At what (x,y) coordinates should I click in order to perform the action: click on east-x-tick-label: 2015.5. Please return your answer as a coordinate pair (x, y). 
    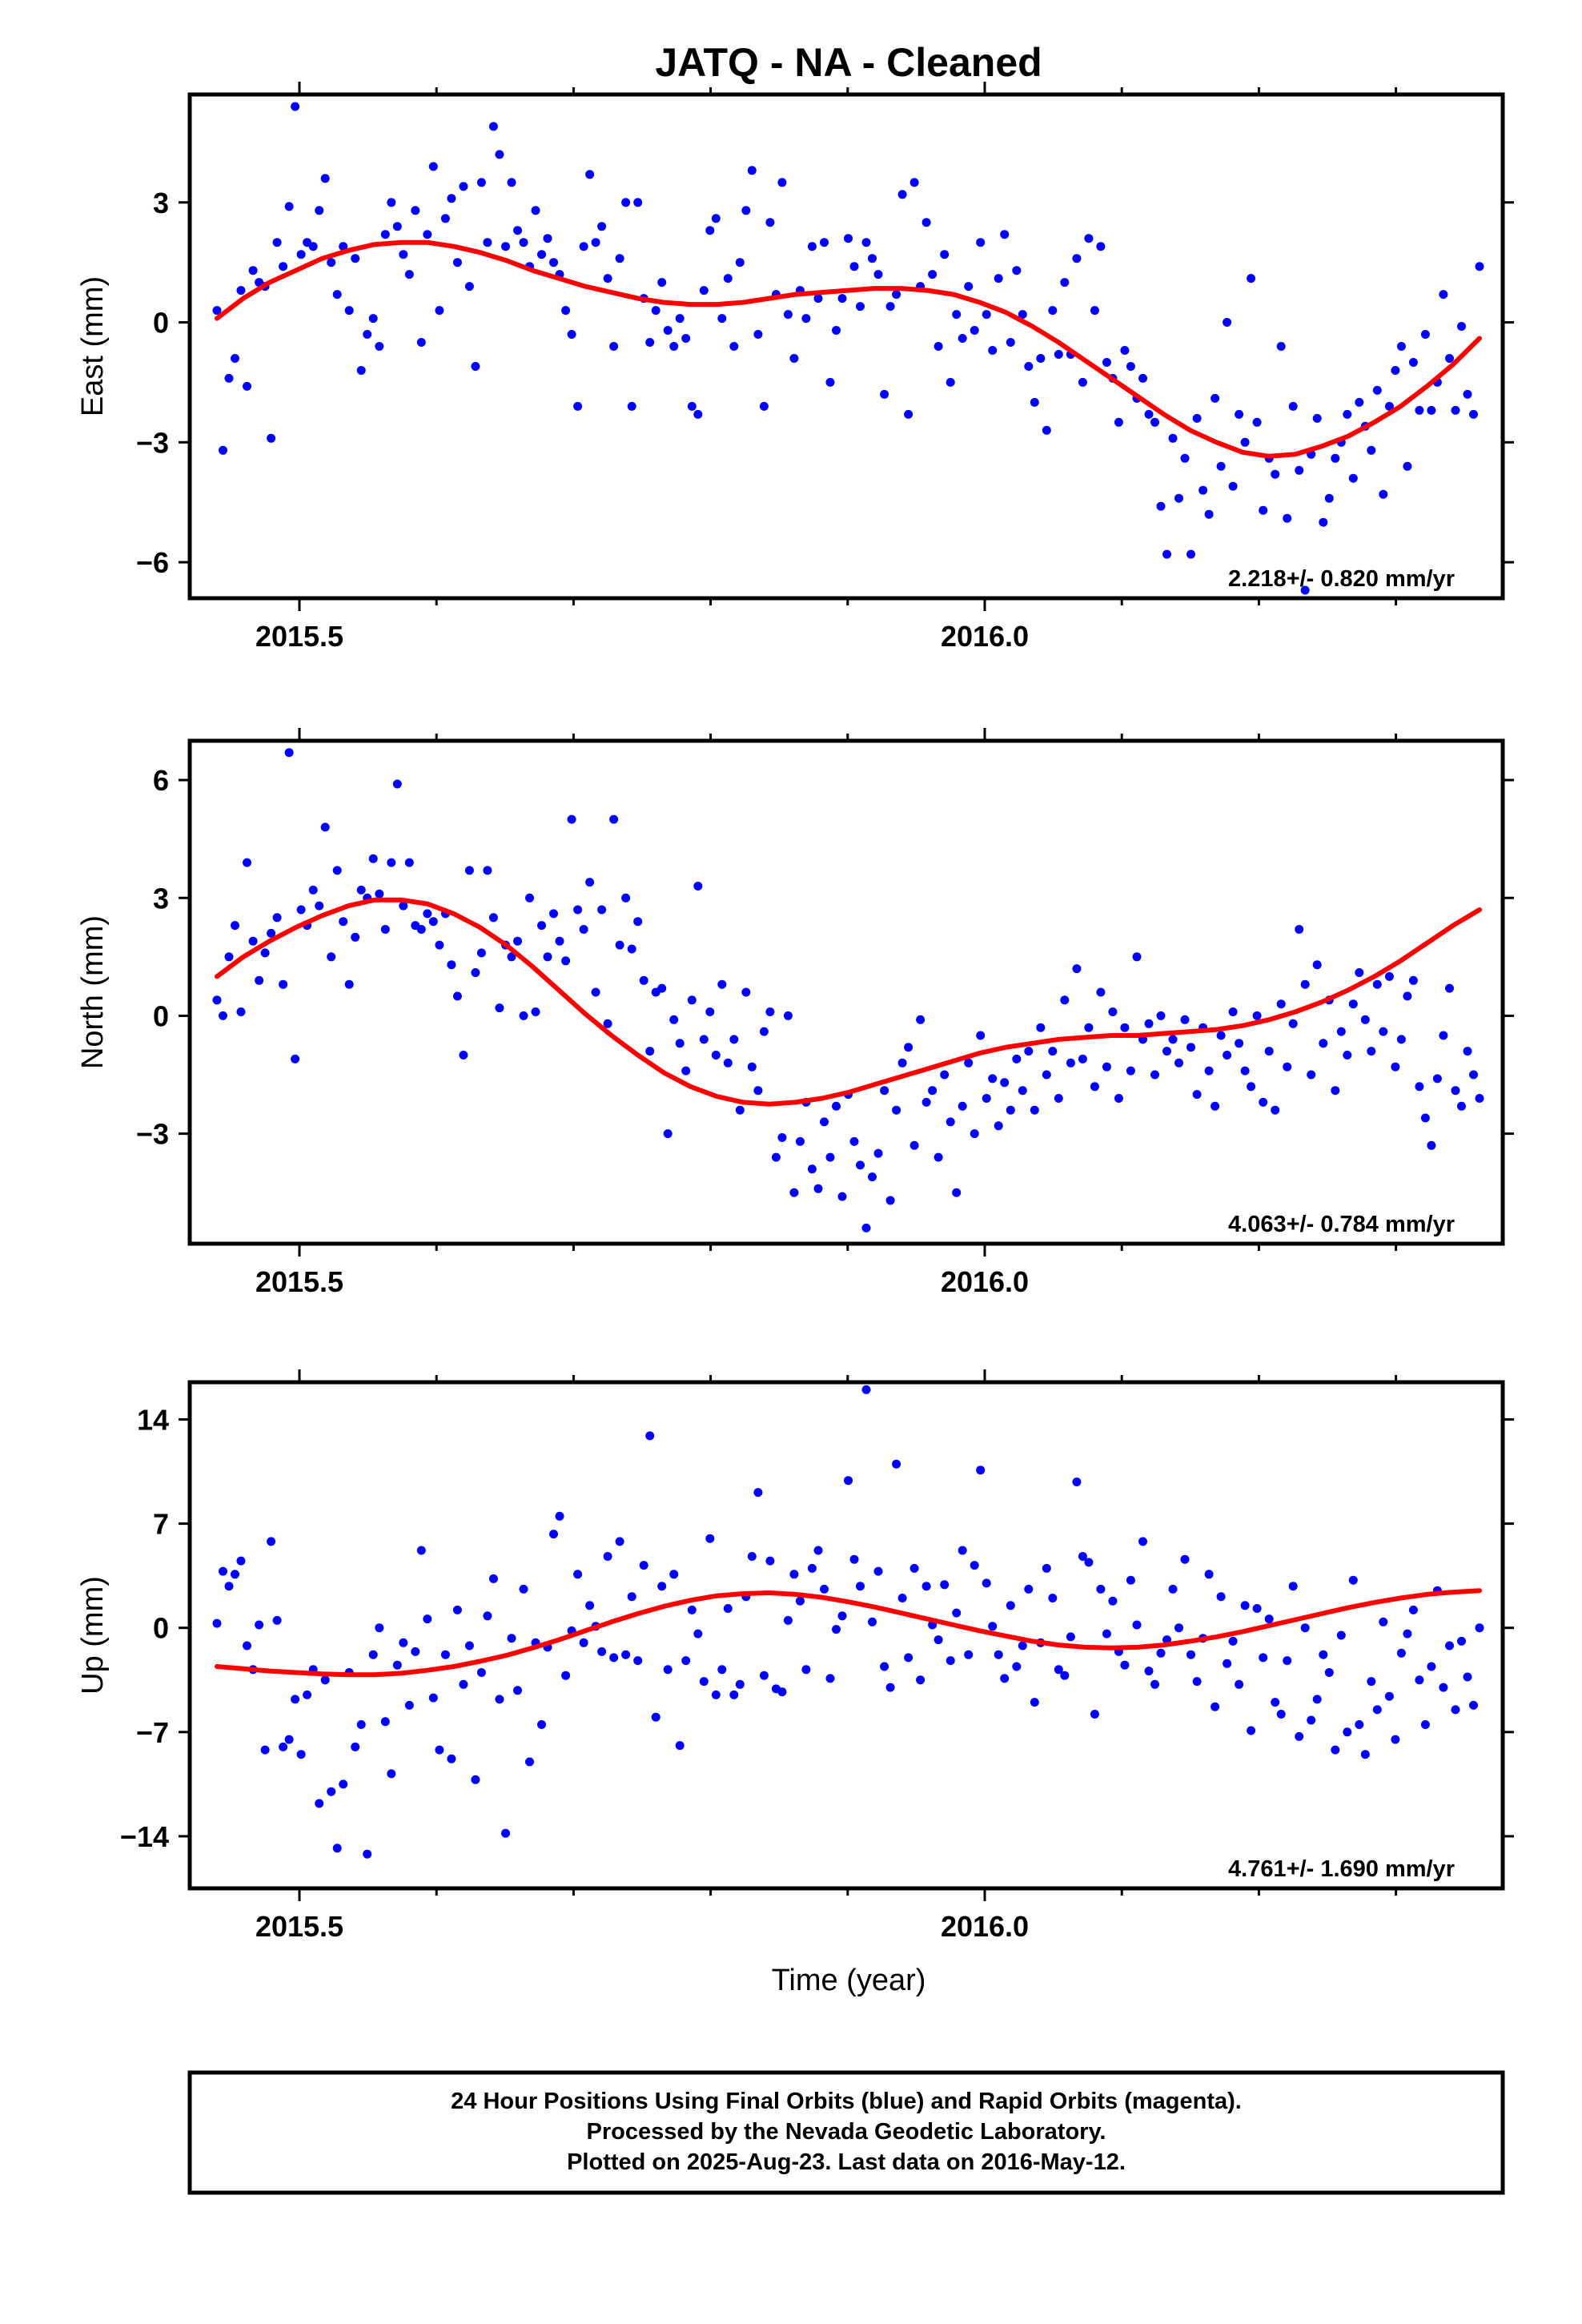
    Looking at the image, I should click on (299, 636).